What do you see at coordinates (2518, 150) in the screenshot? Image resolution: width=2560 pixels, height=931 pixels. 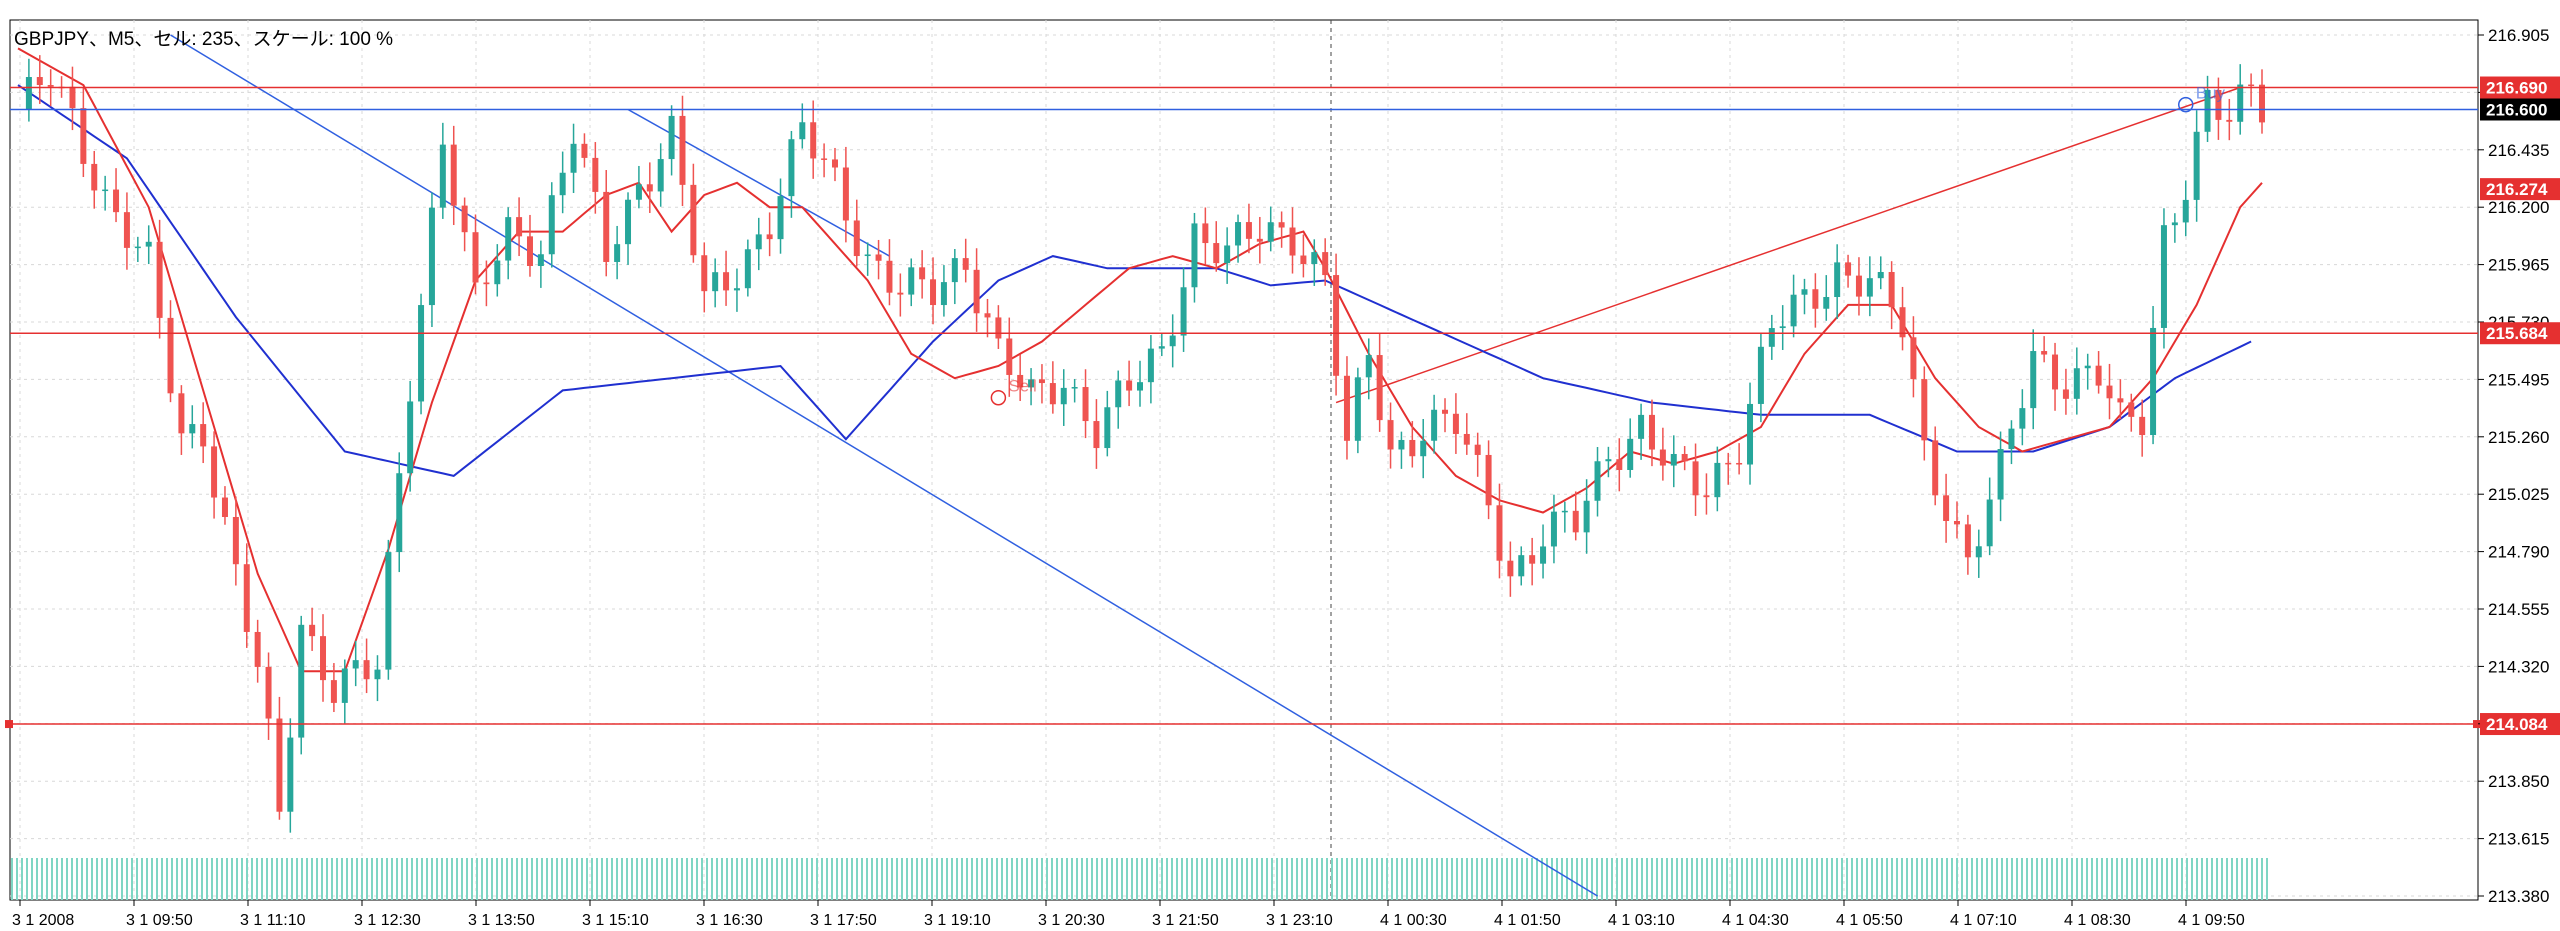 I see `y-tick-label: 216.435` at bounding box center [2518, 150].